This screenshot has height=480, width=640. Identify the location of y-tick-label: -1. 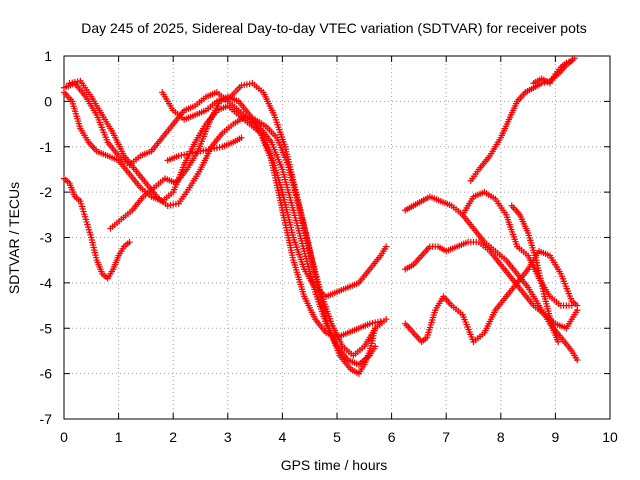
(46, 147).